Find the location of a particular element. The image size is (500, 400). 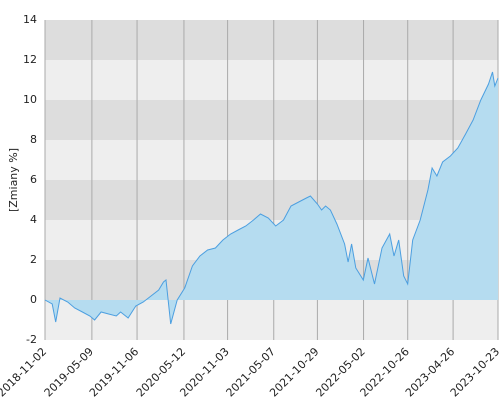

y-tick-label: 4 is located at coordinates (33, 219).